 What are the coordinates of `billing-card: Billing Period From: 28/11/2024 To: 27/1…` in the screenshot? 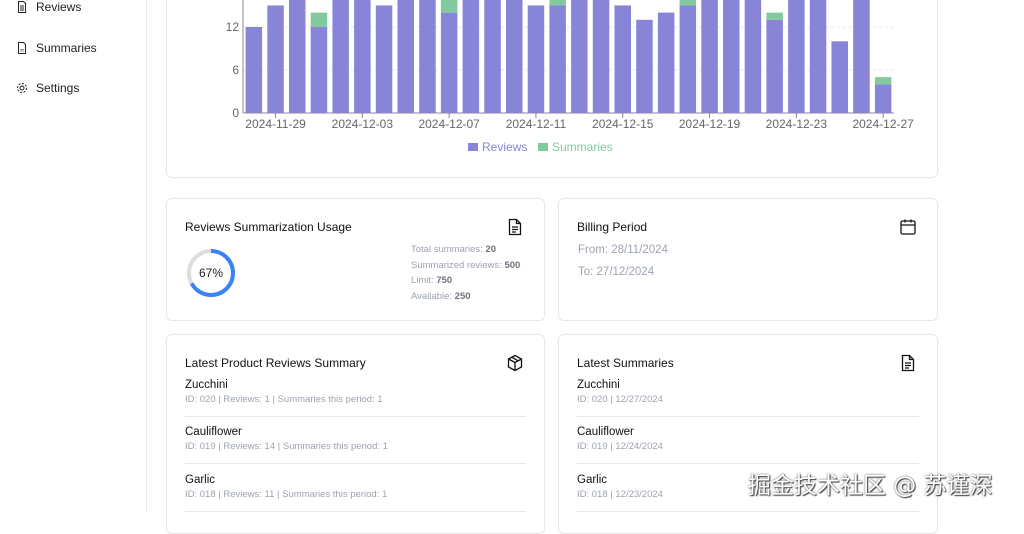 It's located at (748, 259).